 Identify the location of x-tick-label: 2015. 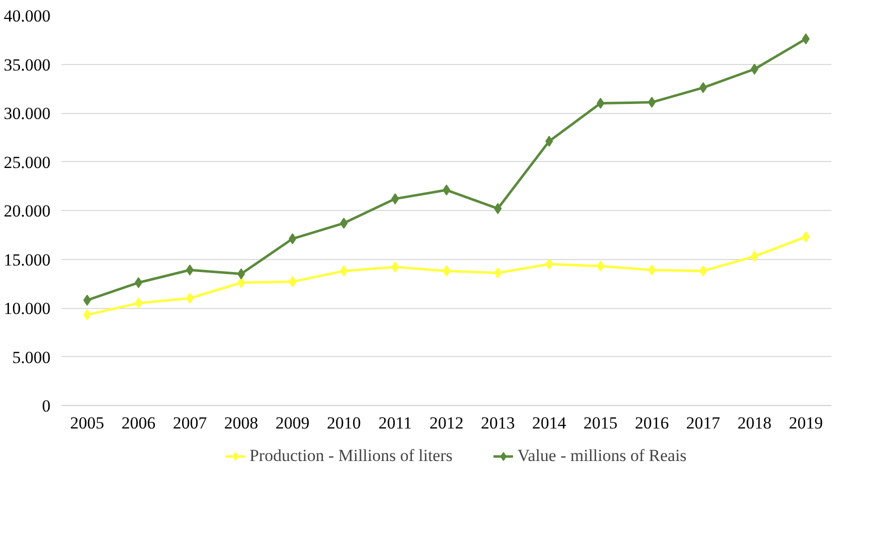
(601, 423).